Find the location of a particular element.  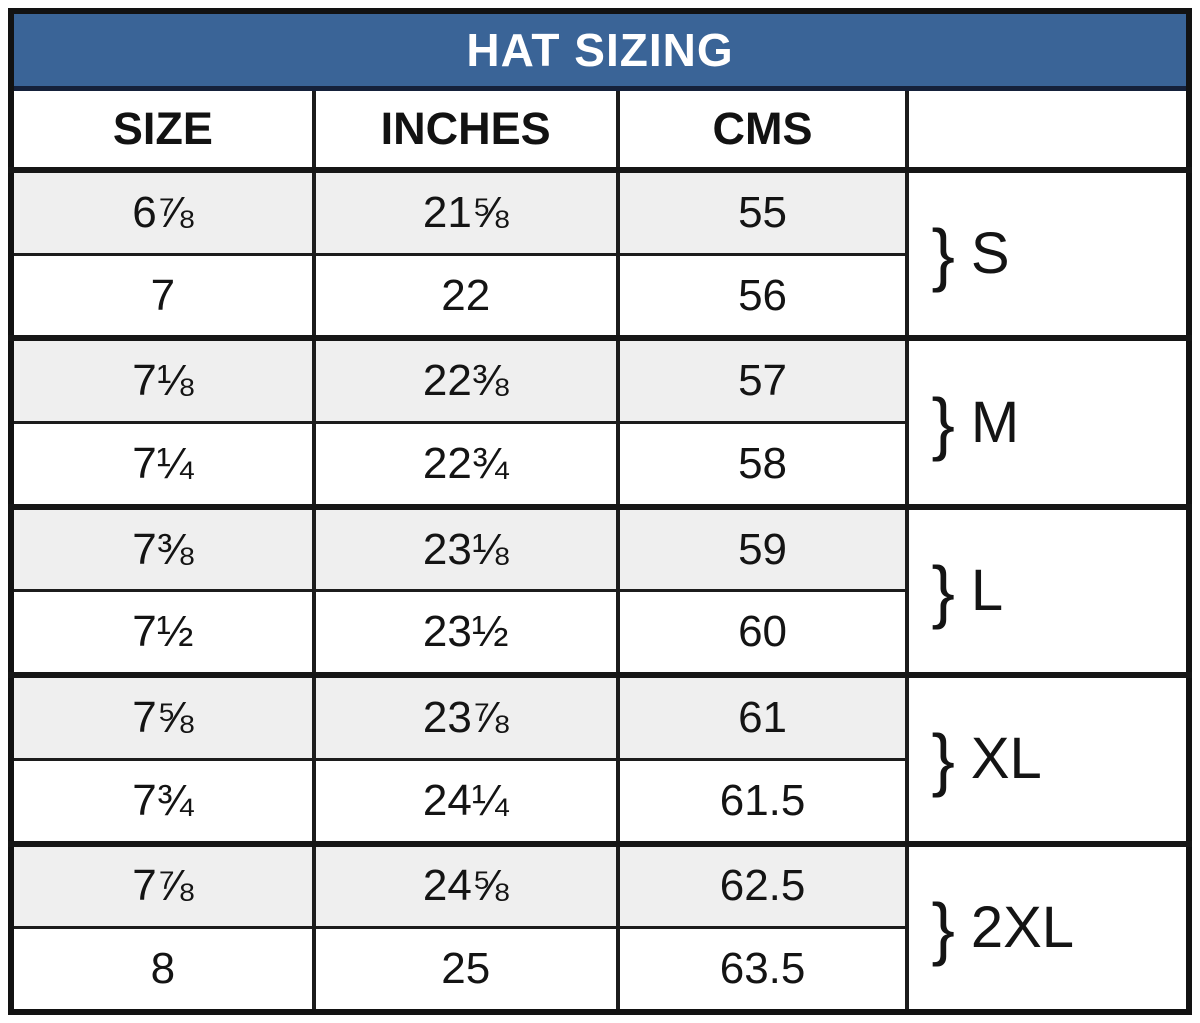

inches-cell: 23½ is located at coordinates (465, 633).